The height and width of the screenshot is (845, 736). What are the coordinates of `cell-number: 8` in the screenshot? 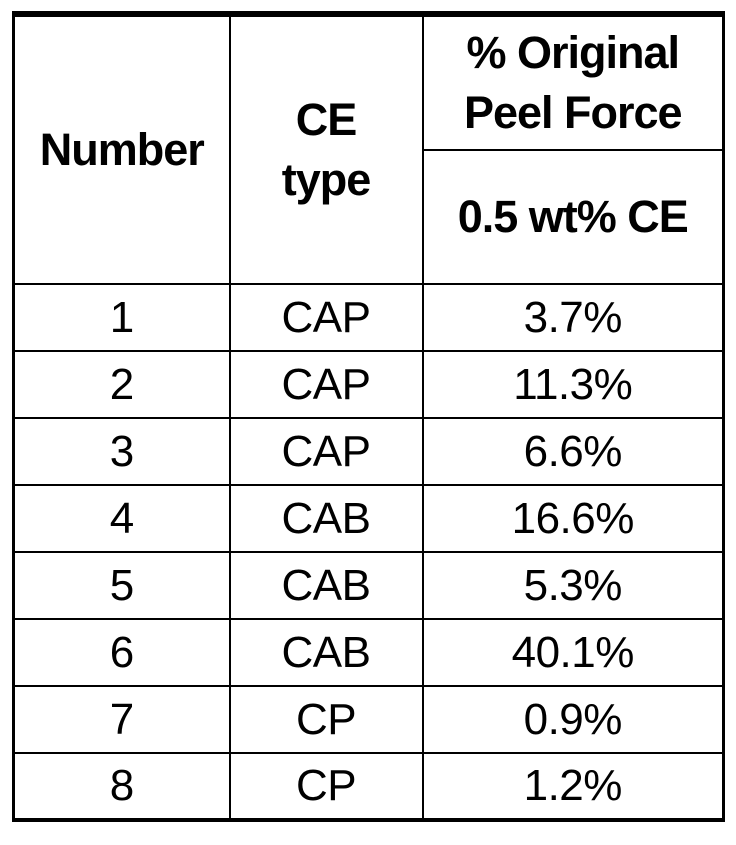 It's located at (121, 786).